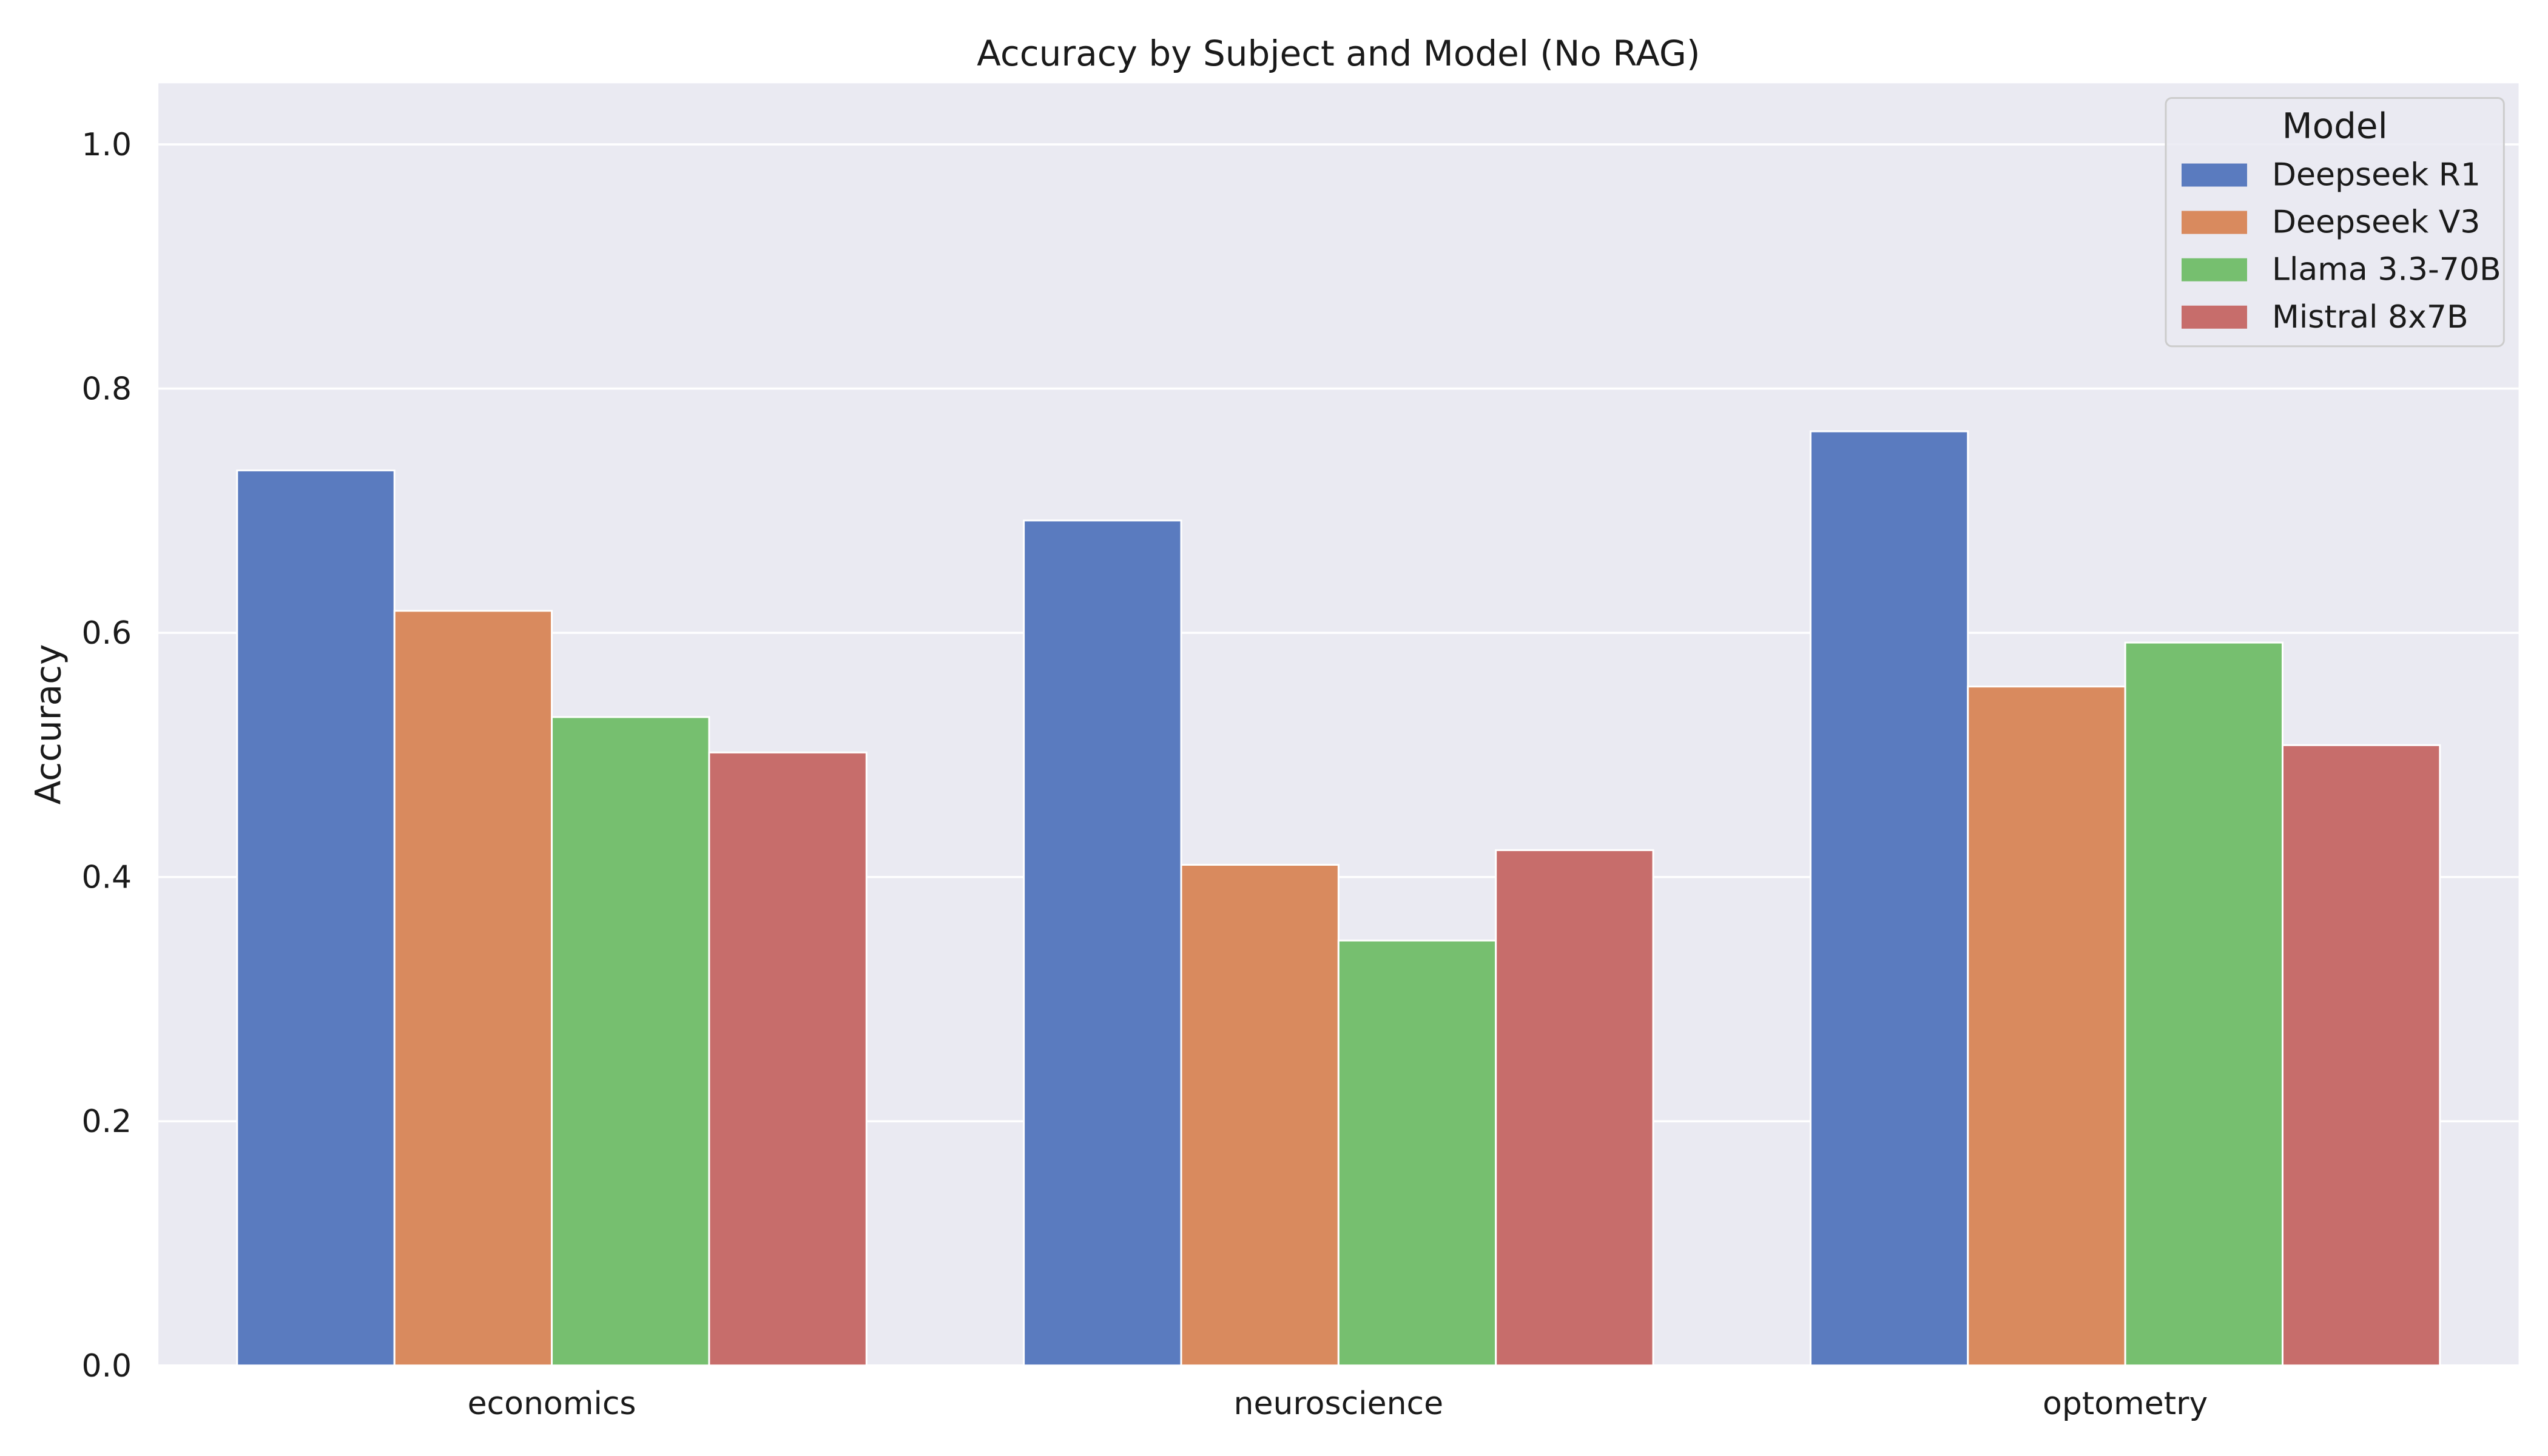  I want to click on y-tick-label: 0.4, so click(106, 878).